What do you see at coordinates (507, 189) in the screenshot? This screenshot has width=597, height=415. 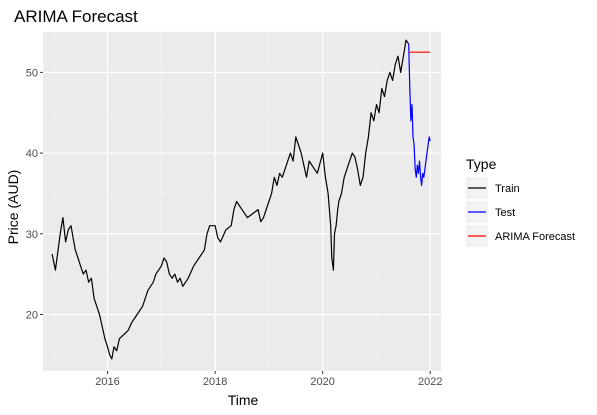 I see `legend-label: Train` at bounding box center [507, 189].